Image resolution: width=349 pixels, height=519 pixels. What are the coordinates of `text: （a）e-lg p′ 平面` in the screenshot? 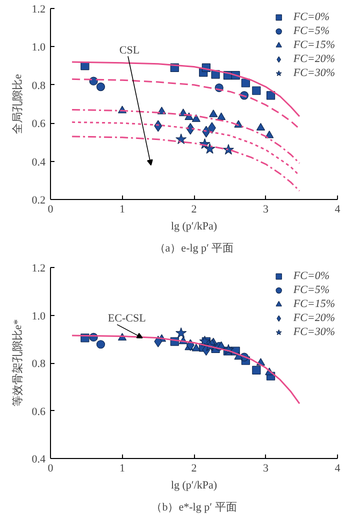 It's located at (194, 248).